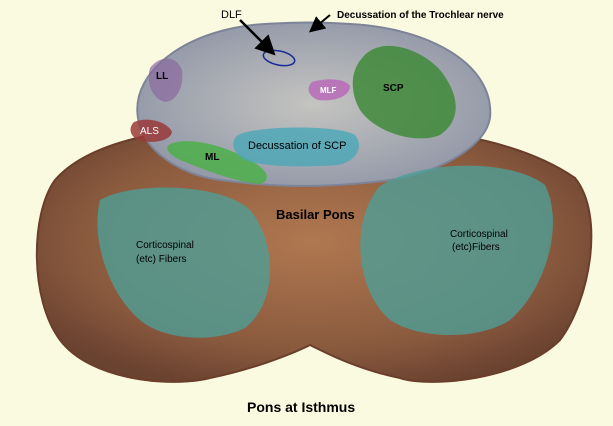  I want to click on label-corticospinal-right-1: Corticospinal, so click(479, 234).